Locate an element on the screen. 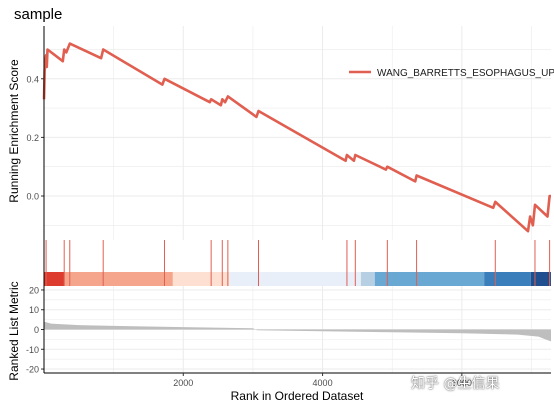 This screenshot has height=409, width=554. top-panel-y-ticks: 0.0 0.2 0.4 is located at coordinates (35, 138).